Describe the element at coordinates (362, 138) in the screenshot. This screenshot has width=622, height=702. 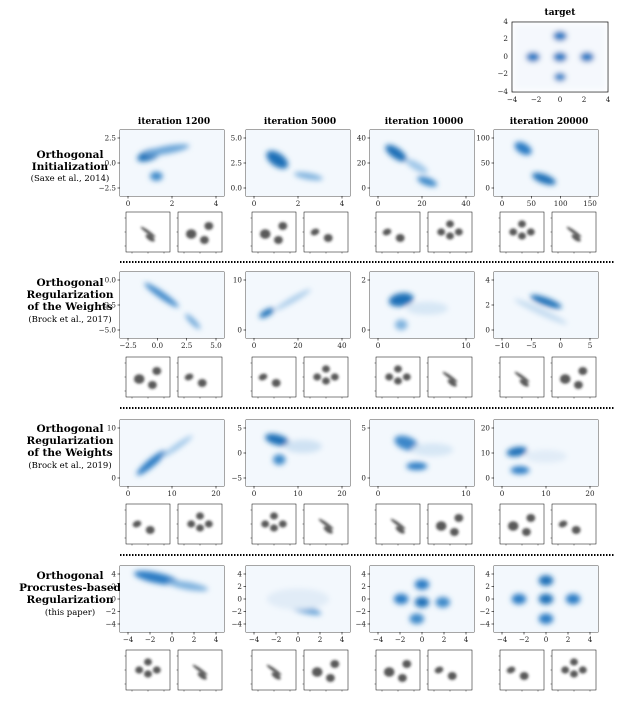
I see `y-tick-label: 40` at that location.